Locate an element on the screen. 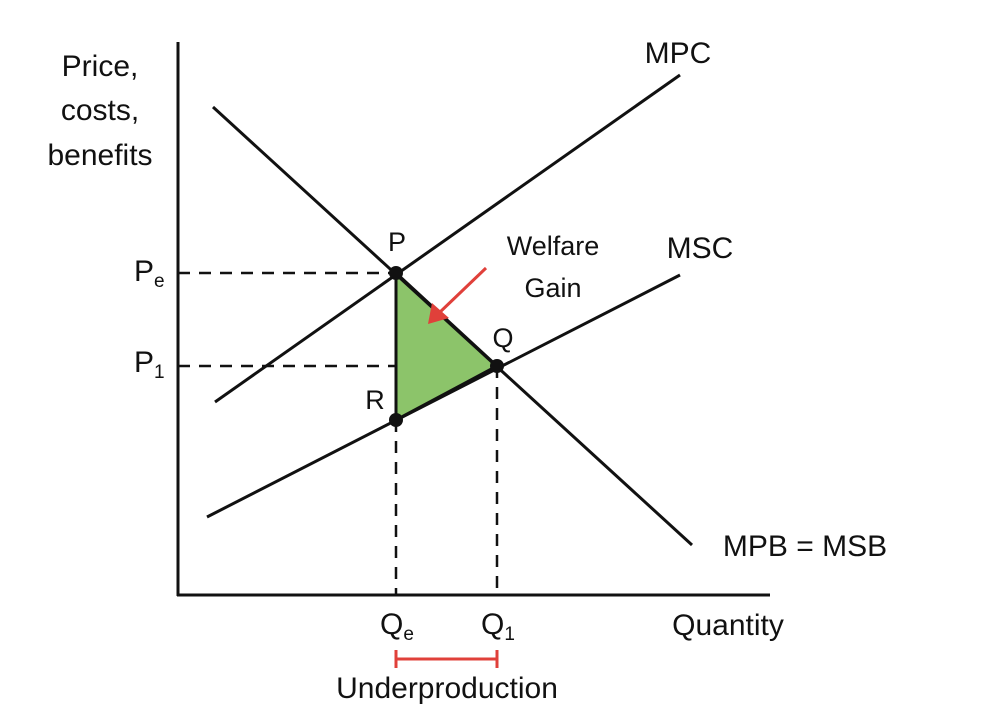 This screenshot has width=1002, height=720. point-label: P is located at coordinates (397, 242).